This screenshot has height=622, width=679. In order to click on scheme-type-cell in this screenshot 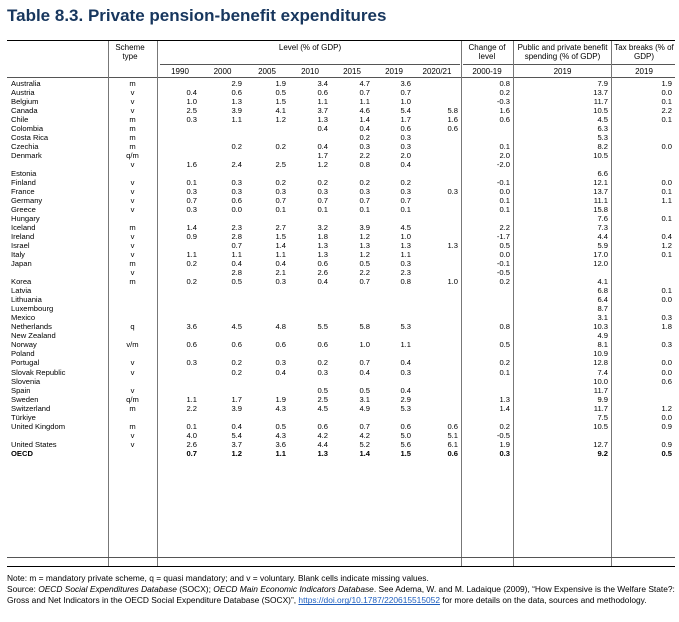, I will do `click(132, 317)`.